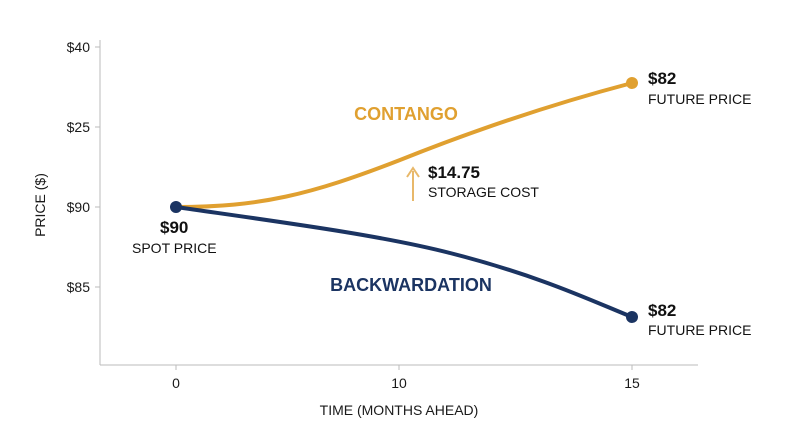 The height and width of the screenshot is (447, 800). Describe the element at coordinates (406, 114) in the screenshot. I see `contango-label: CONTANGO` at that location.